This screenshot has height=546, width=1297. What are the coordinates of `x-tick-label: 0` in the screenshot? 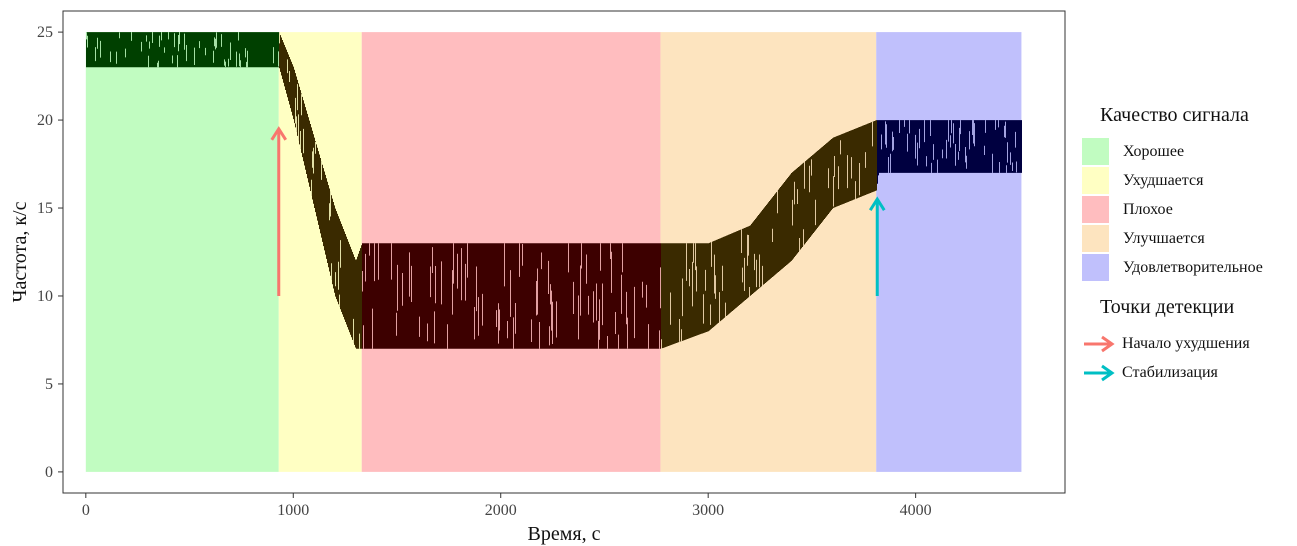 It's located at (86, 510).